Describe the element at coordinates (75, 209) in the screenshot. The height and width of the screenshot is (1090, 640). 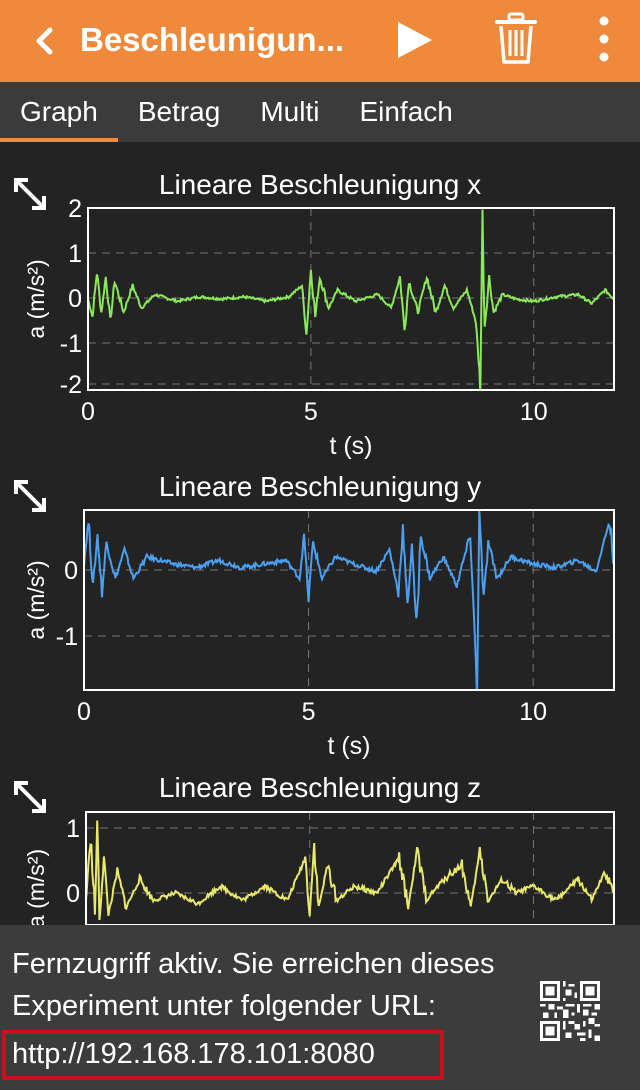
I see `y-tick-label: 2` at that location.